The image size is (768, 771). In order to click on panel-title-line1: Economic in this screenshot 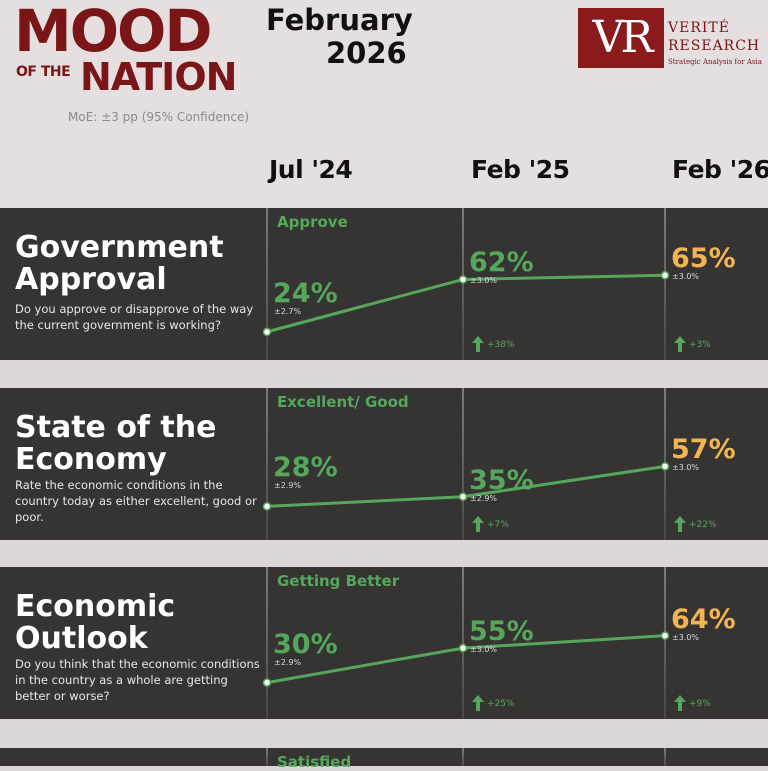, I will do `click(95, 606)`.